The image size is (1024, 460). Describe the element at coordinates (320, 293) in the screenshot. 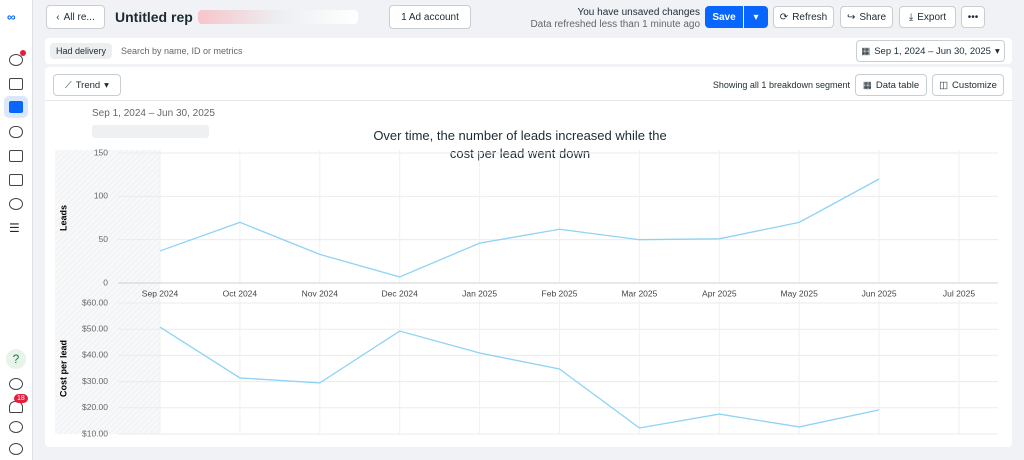

I see `x-tick-label: Nov 2024` at that location.